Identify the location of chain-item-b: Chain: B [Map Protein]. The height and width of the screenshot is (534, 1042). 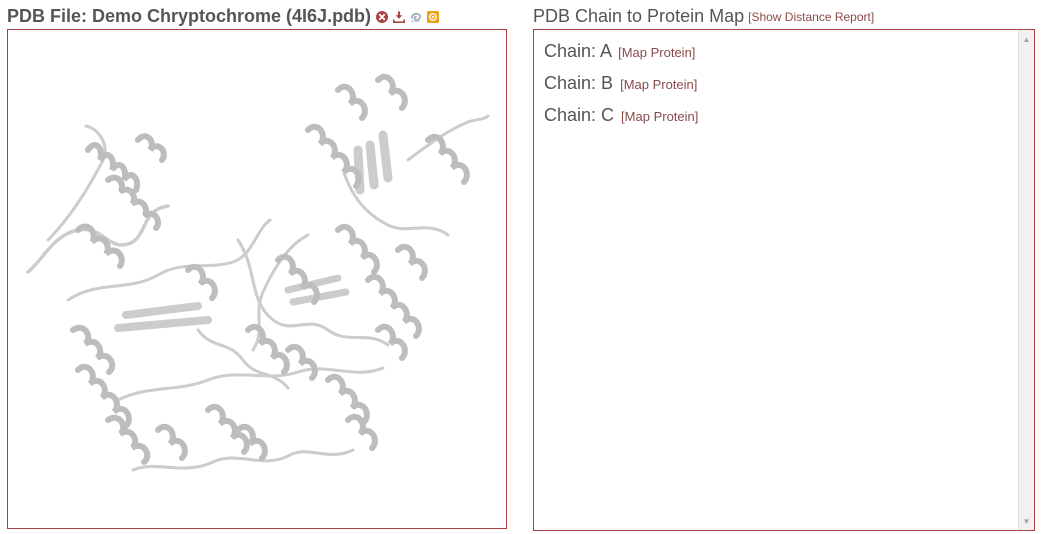
(621, 86).